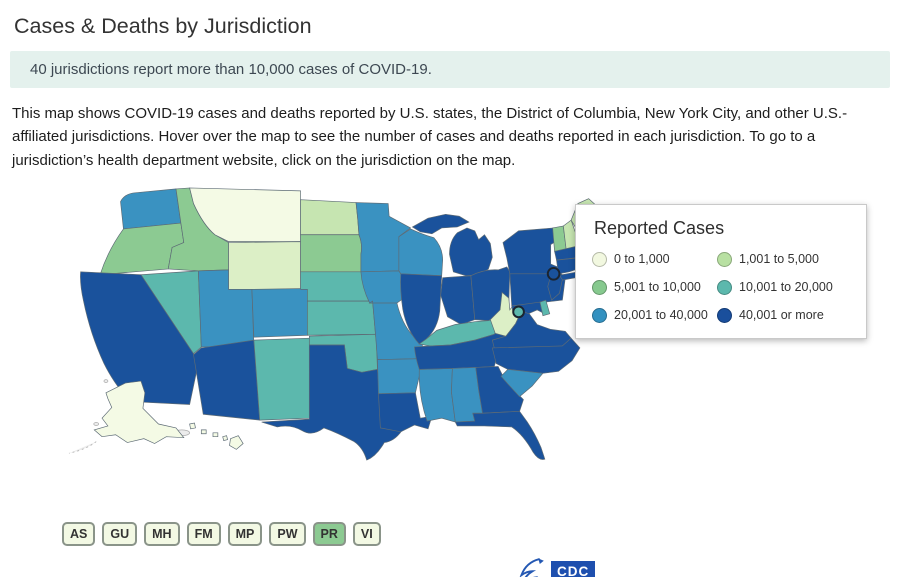 This screenshot has width=900, height=577. I want to click on state-south-carolina, so click(522, 382).